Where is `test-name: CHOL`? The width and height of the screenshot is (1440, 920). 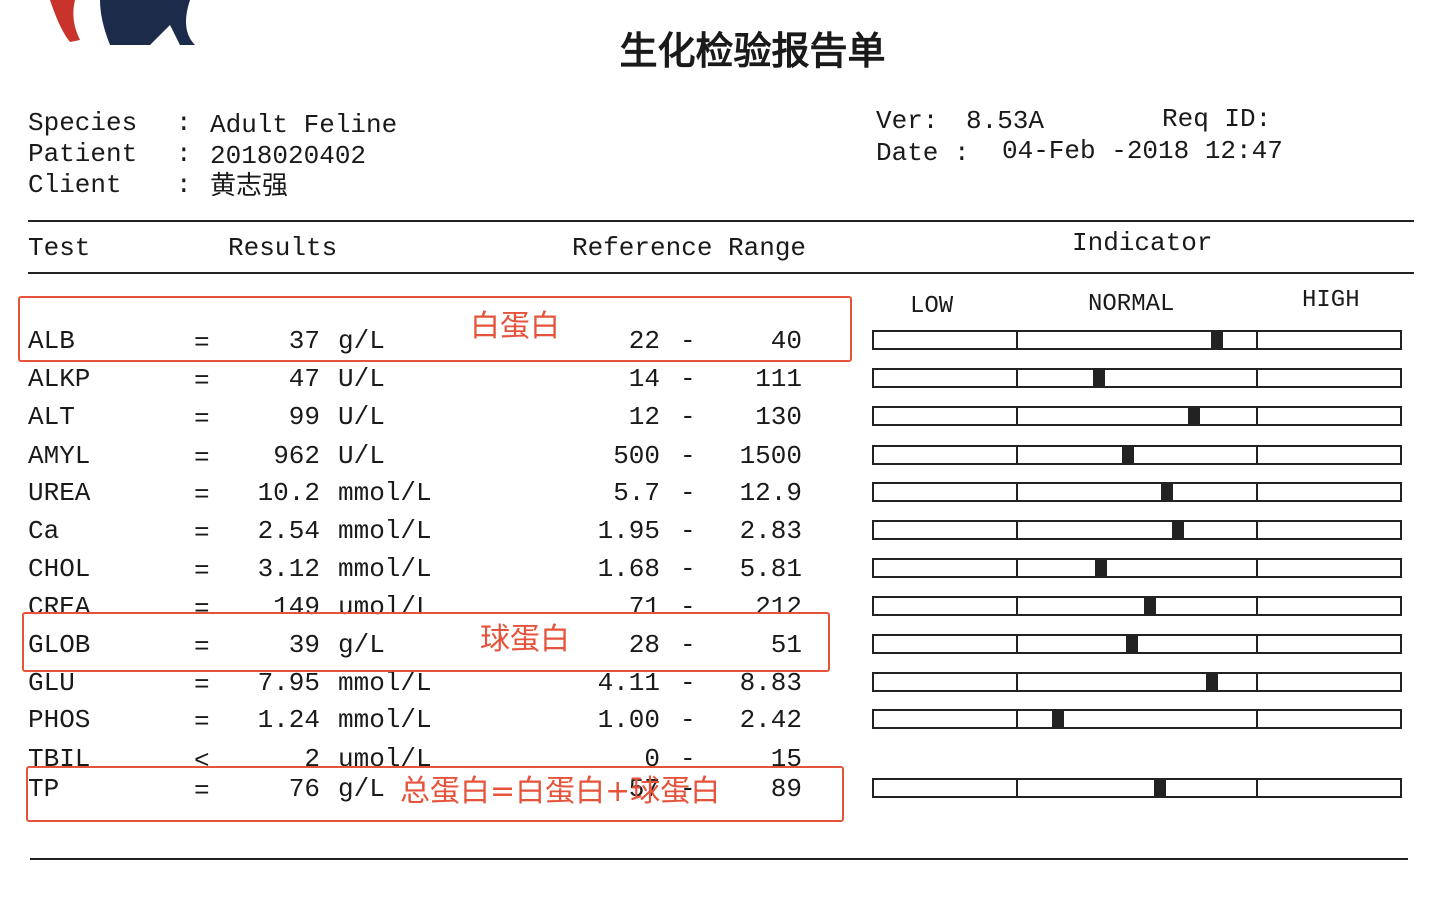
test-name: CHOL is located at coordinates (59, 569).